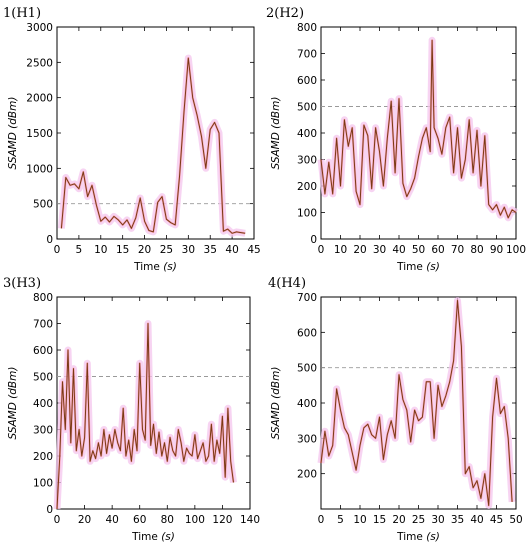 The image size is (528, 550). What do you see at coordinates (39, 63) in the screenshot?
I see `y-tick-label: 2500` at bounding box center [39, 63].